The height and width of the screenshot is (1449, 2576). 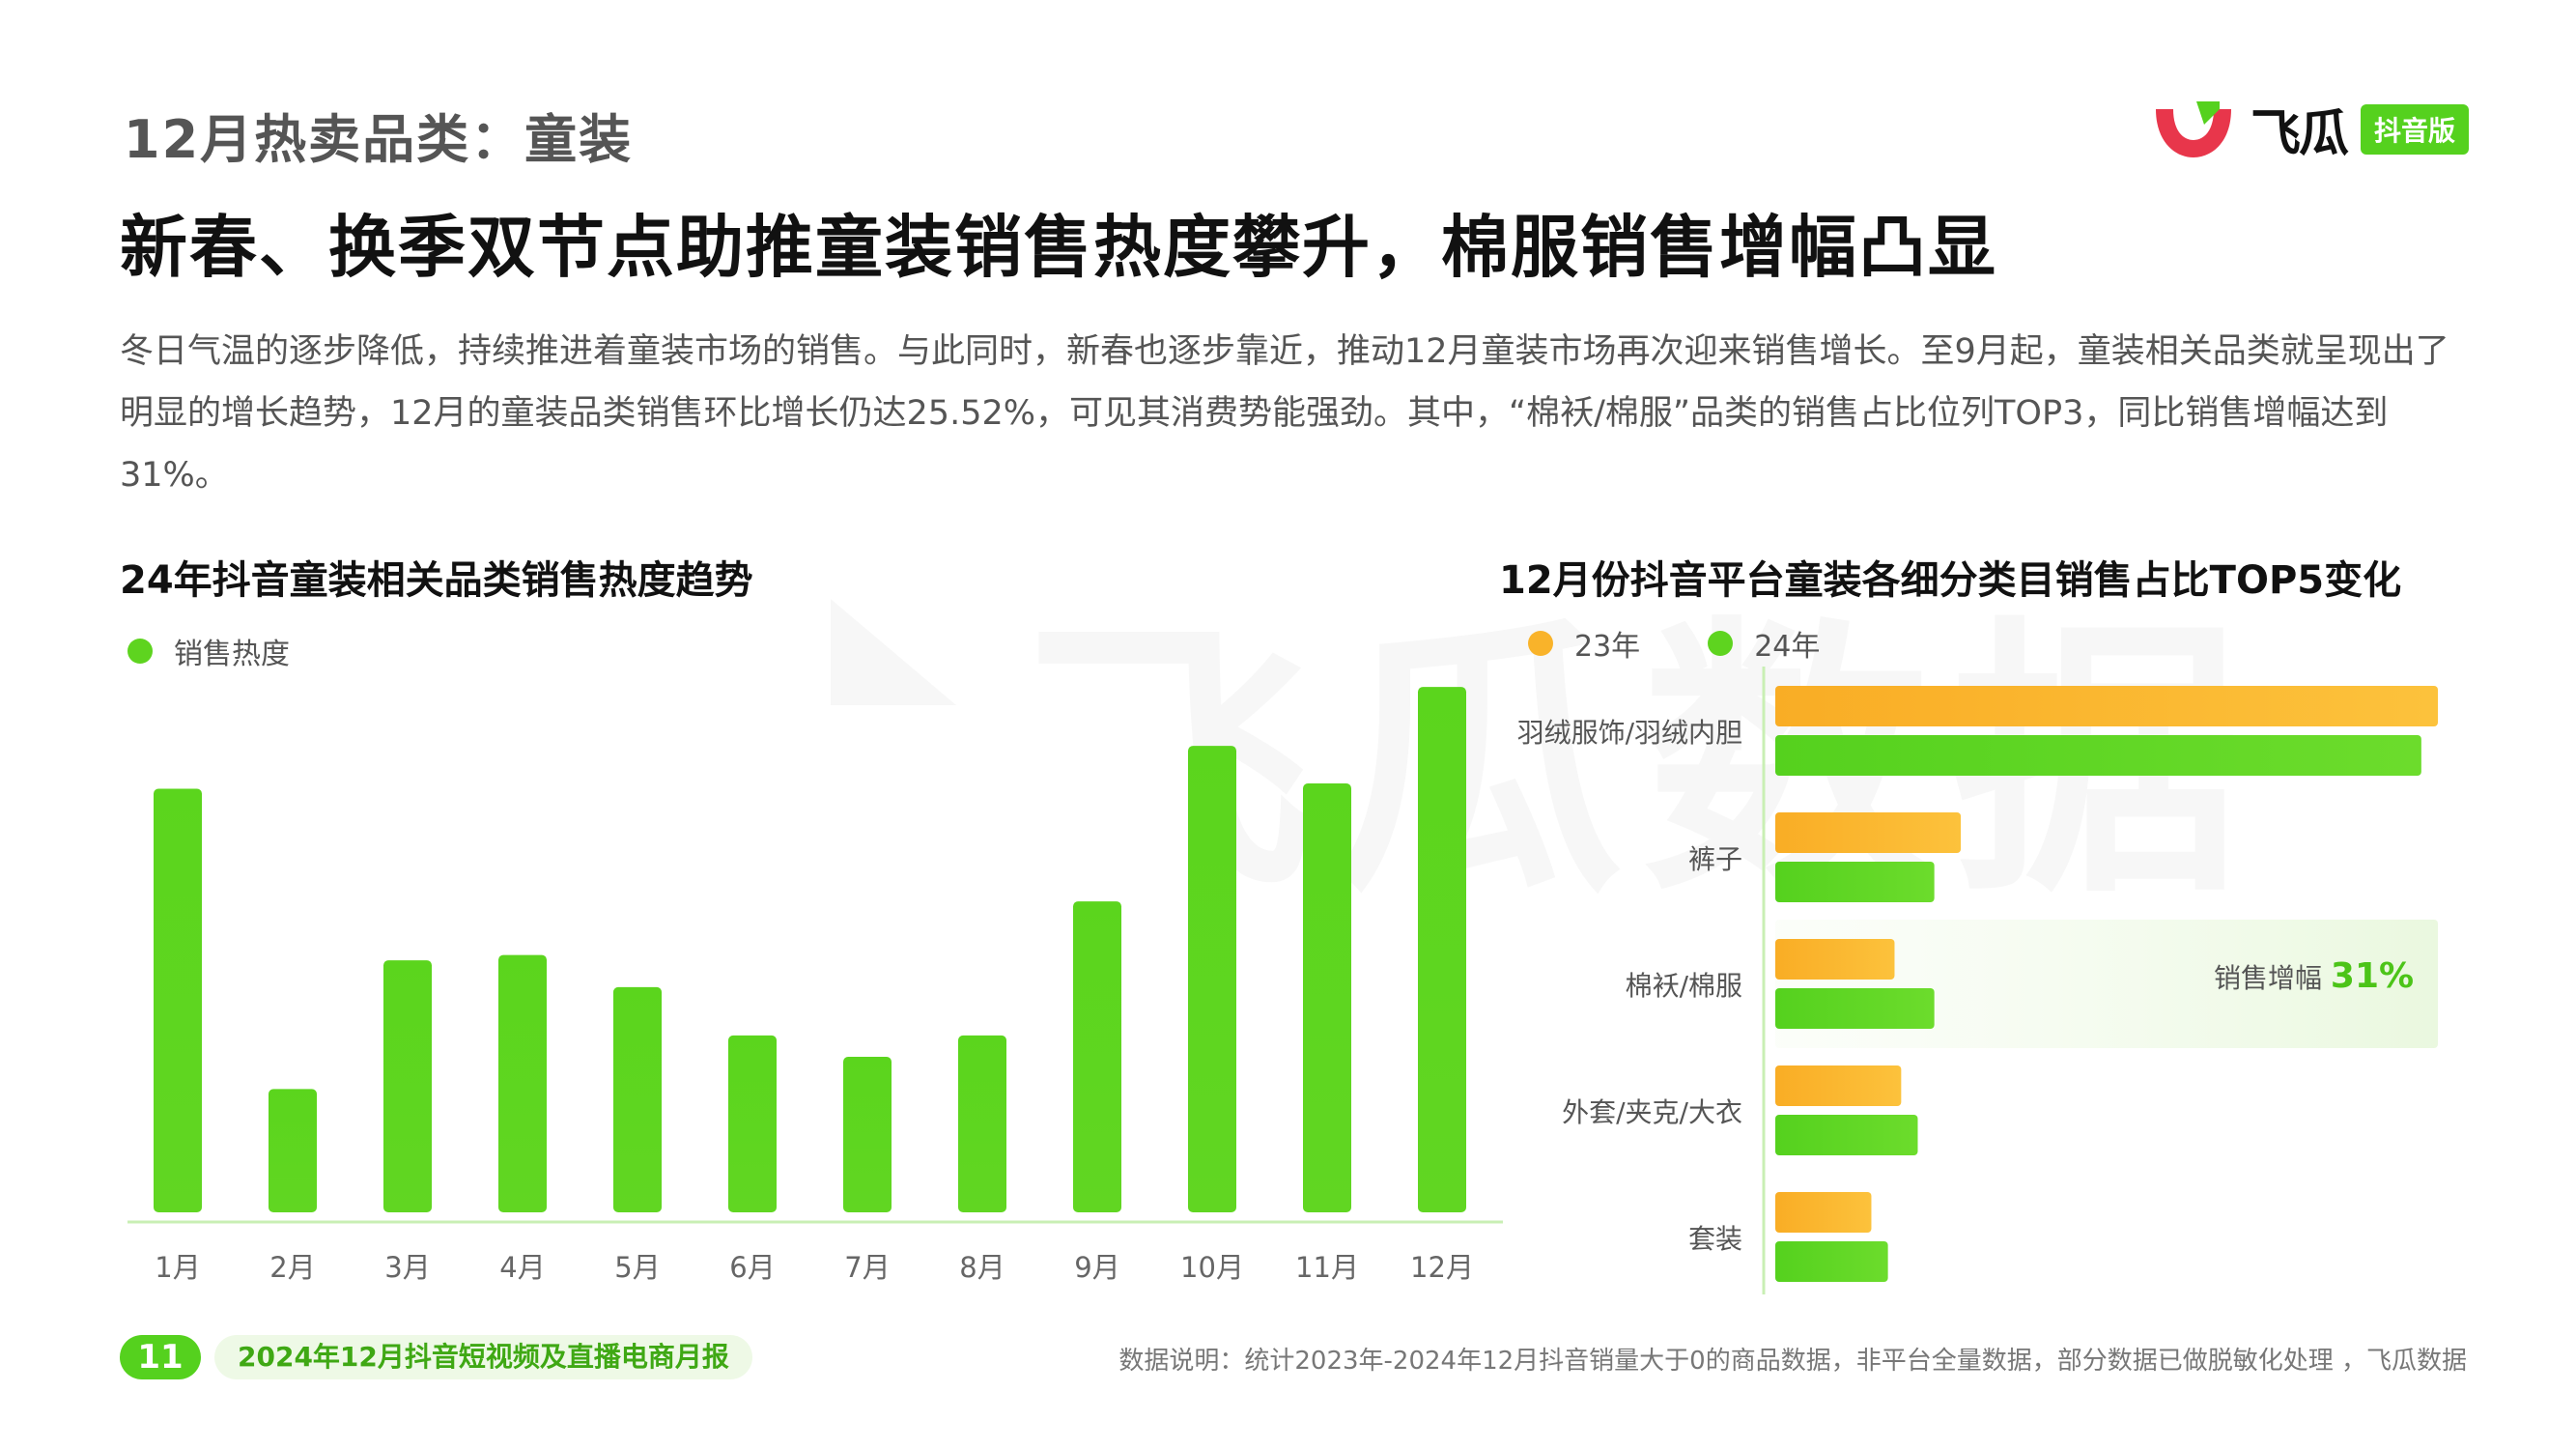 I want to click on bar-23年-棉袄/棉服, so click(x=1835, y=959).